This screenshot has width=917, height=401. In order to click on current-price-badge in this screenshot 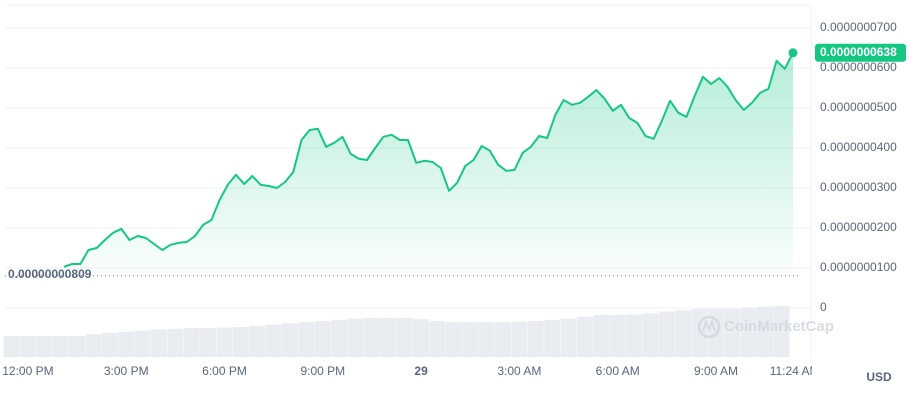, I will do `click(860, 52)`.